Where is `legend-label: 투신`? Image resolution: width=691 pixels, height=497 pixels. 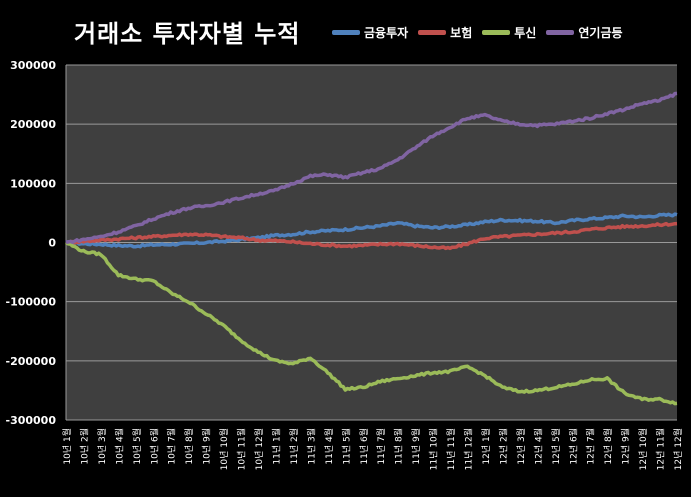
legend-label: 투신 is located at coordinates (525, 32).